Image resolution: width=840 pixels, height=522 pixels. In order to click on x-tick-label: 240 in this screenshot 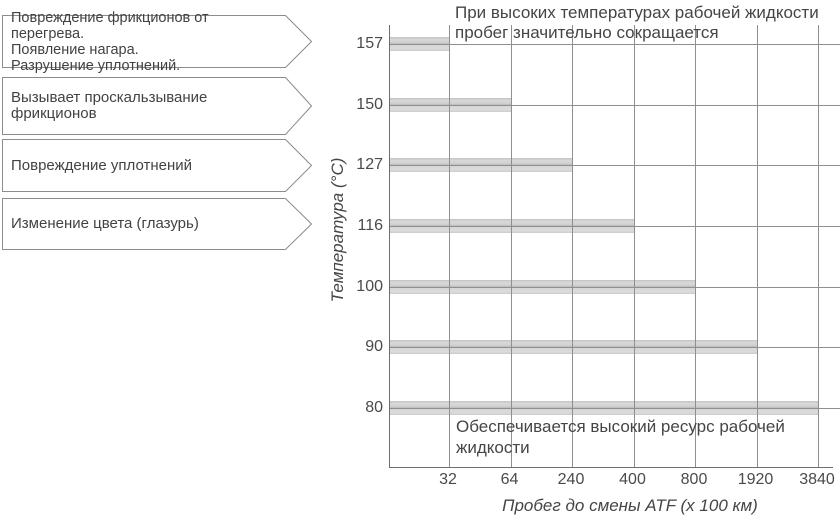, I will do `click(571, 479)`.